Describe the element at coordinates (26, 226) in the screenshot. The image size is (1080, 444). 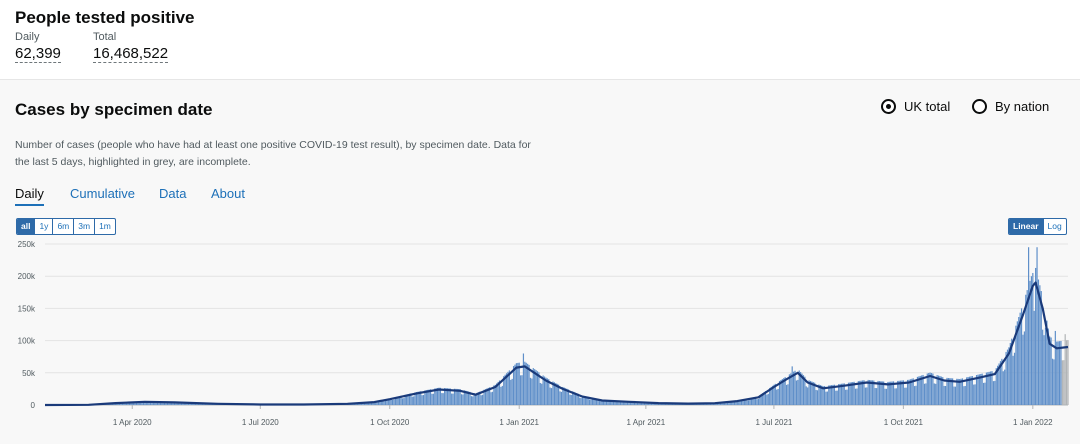
I see `range-all-button: all` at that location.